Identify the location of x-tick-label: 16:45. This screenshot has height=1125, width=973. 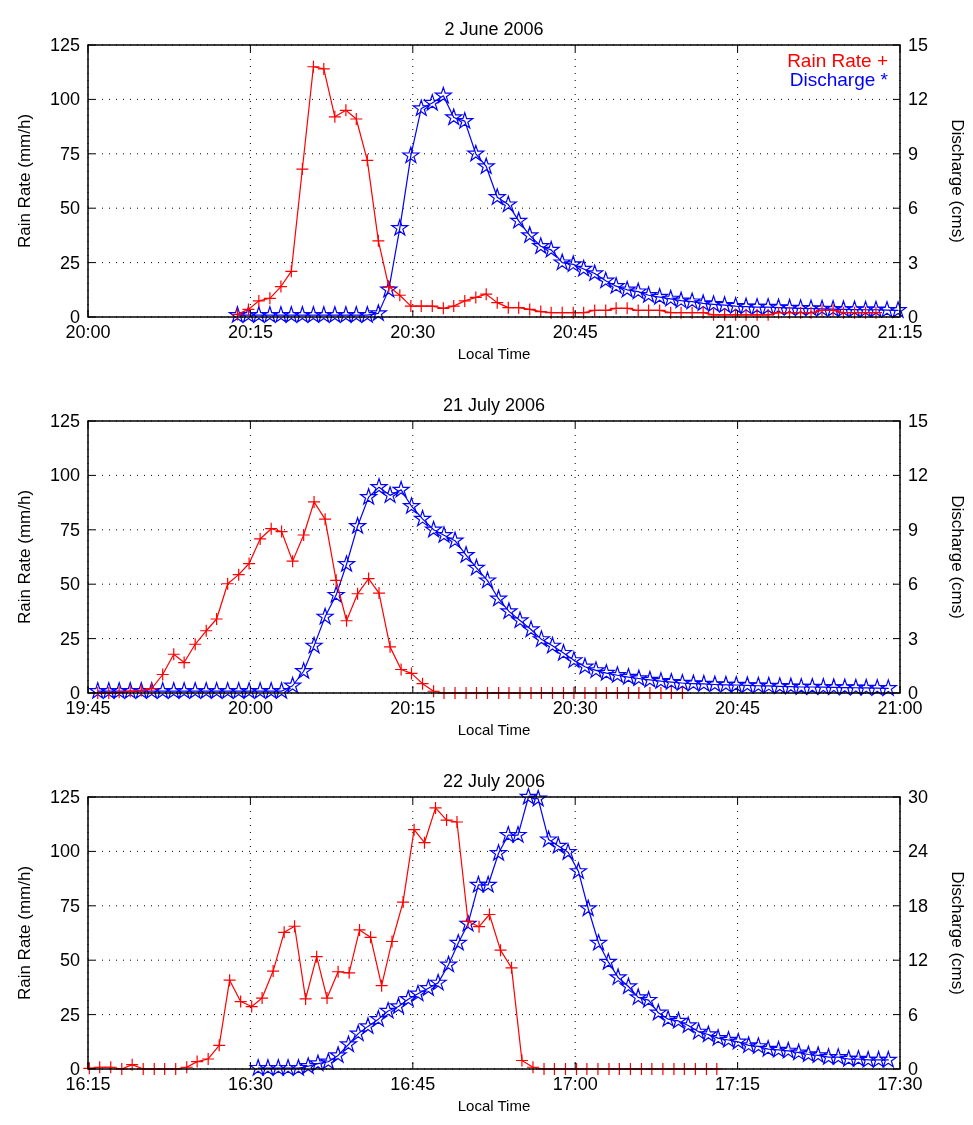
(413, 1084).